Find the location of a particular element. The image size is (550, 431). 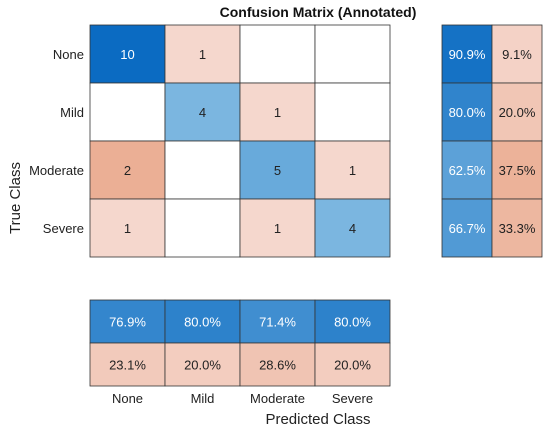

row-summary-panel: 90.9% 9.1% 80.0% 20.0% 62.5% 37.5% 66.7% 33.3% is located at coordinates (492, 141).